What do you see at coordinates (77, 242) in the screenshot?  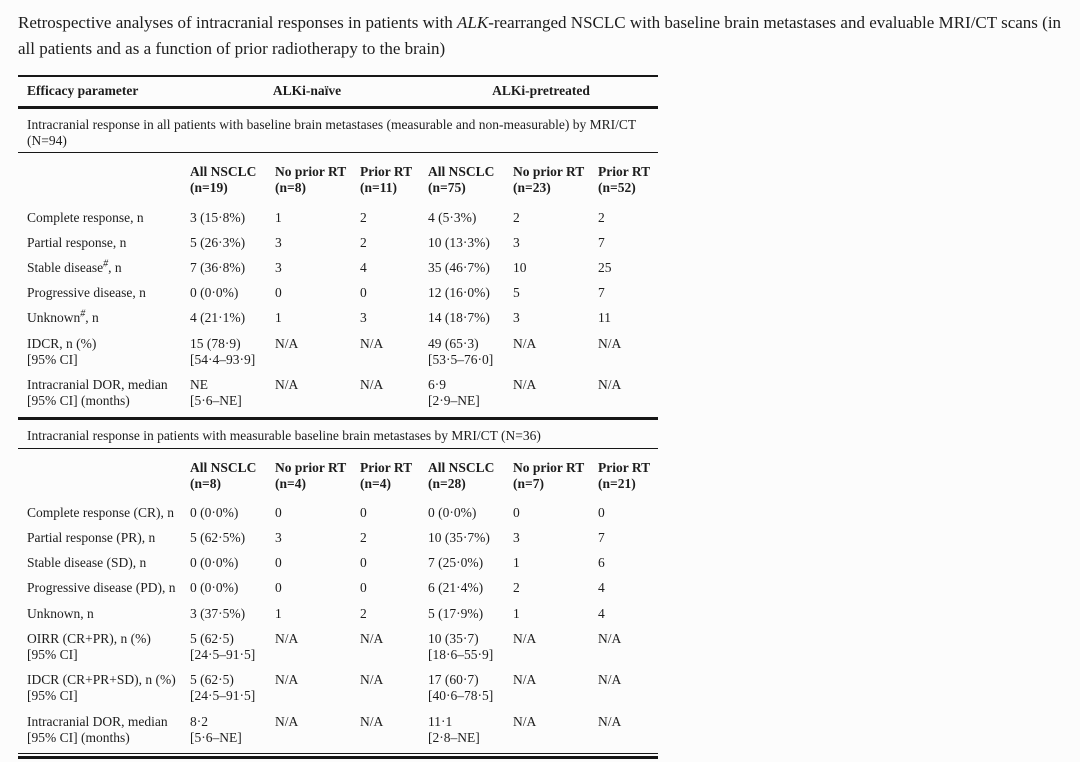 I see `row-label-text: Partial response, n` at bounding box center [77, 242].